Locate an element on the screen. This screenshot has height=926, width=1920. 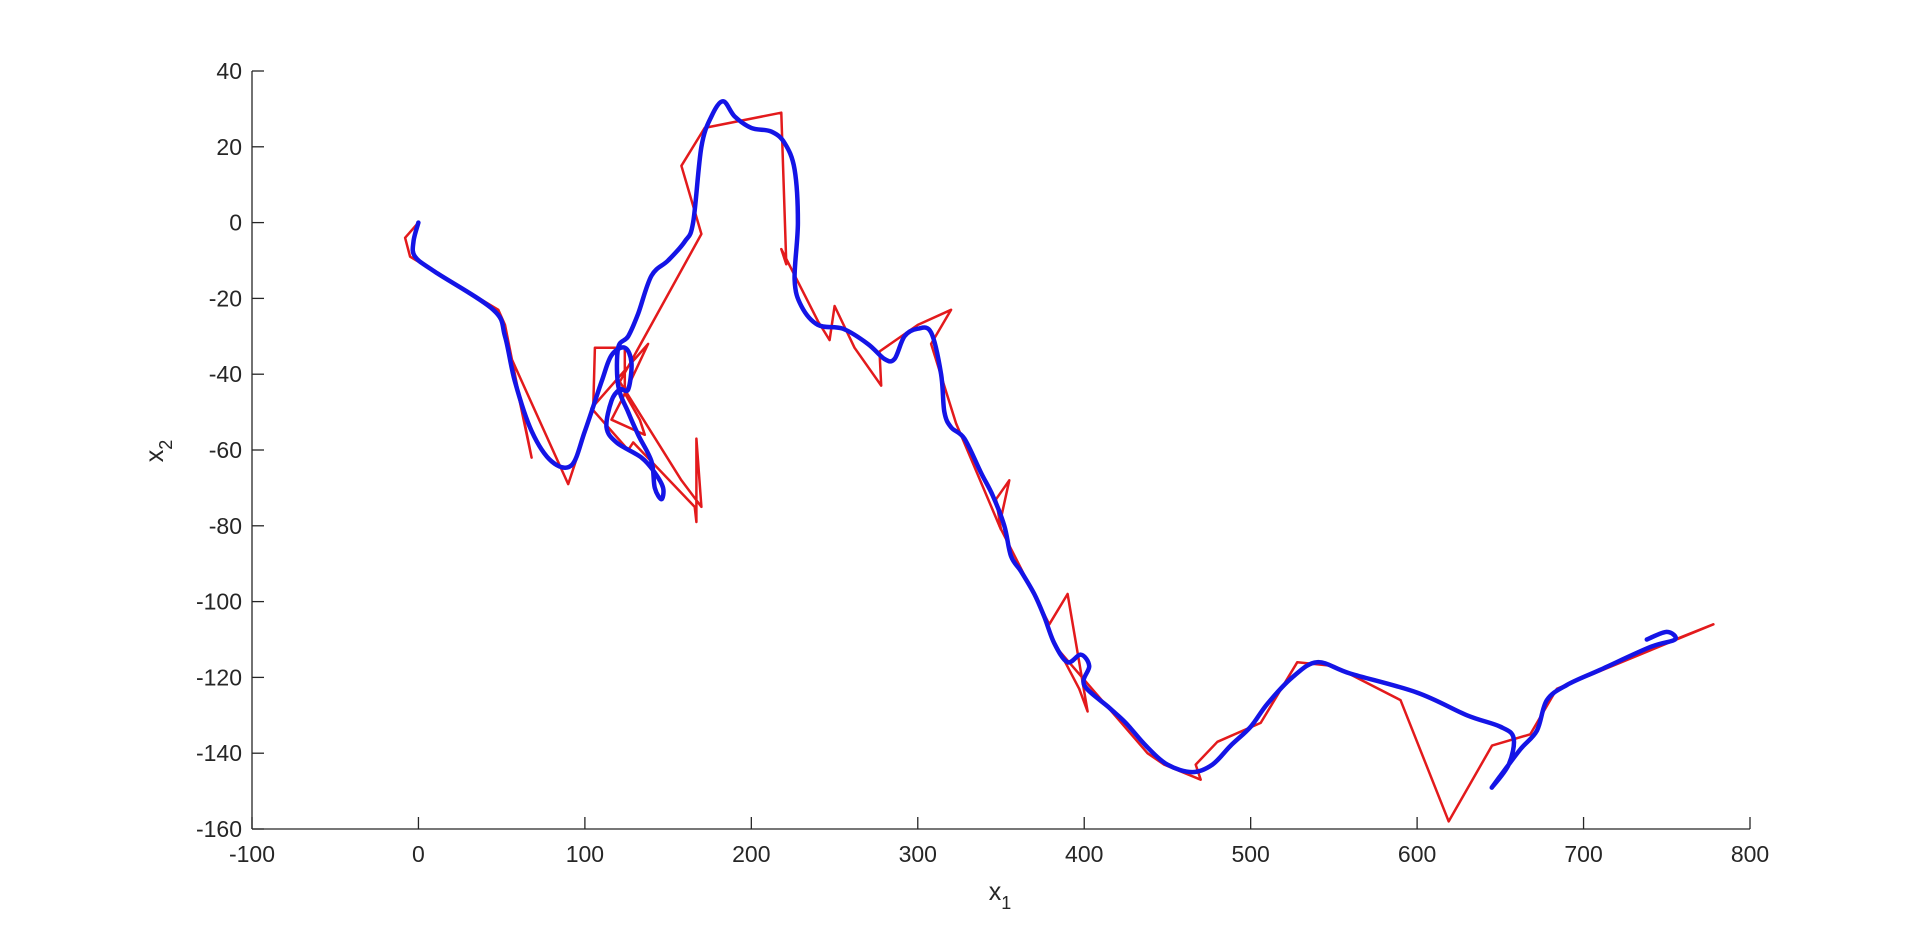
y-tick-label: -40 is located at coordinates (225, 374).